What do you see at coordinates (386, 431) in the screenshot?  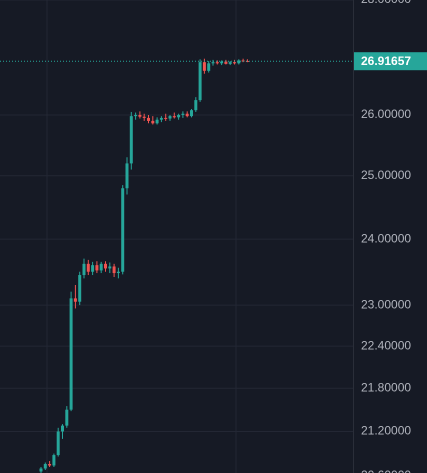 I see `y-tick-label: 21.20000` at bounding box center [386, 431].